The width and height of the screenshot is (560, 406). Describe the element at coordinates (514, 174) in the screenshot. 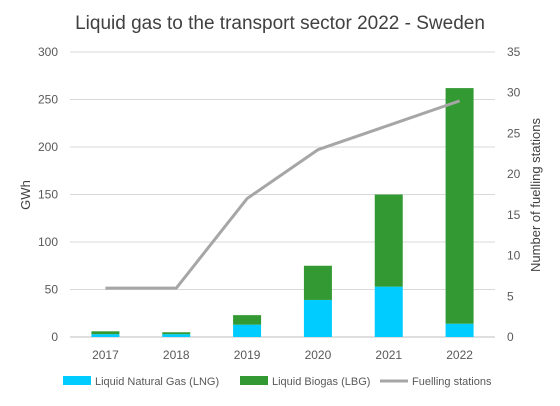

I see `y2-tick-label: 20` at that location.